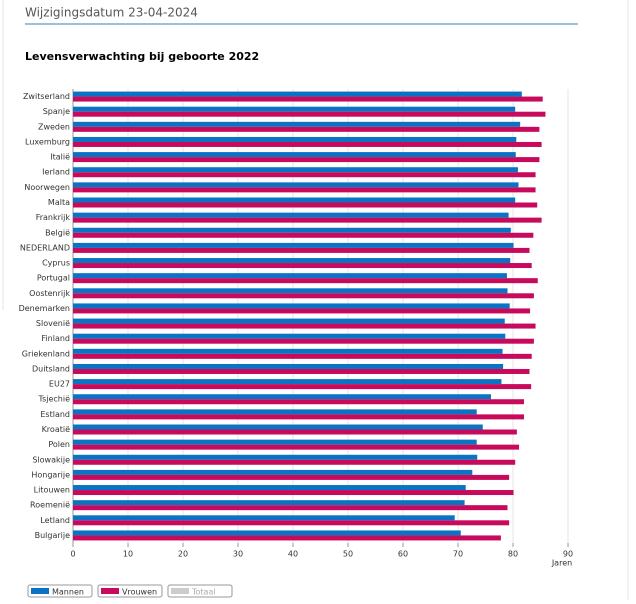 The width and height of the screenshot is (636, 604). What do you see at coordinates (55, 414) in the screenshot?
I see `y-tick-label: Estland` at bounding box center [55, 414].